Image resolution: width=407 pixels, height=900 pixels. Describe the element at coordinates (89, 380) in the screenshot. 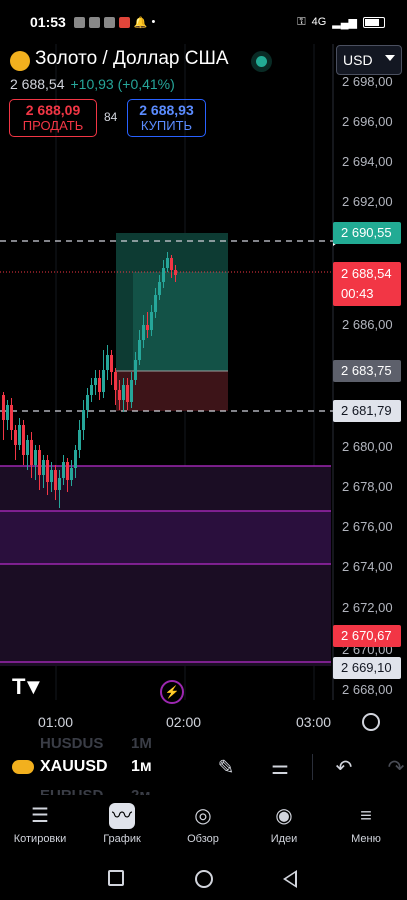

I see `candles` at that location.